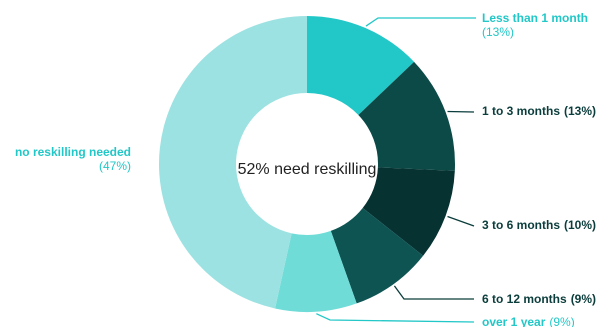 The image size is (601, 327). What do you see at coordinates (524, 299) in the screenshot?
I see `label-name-6-to-12-months: 6 to 12 months` at bounding box center [524, 299].